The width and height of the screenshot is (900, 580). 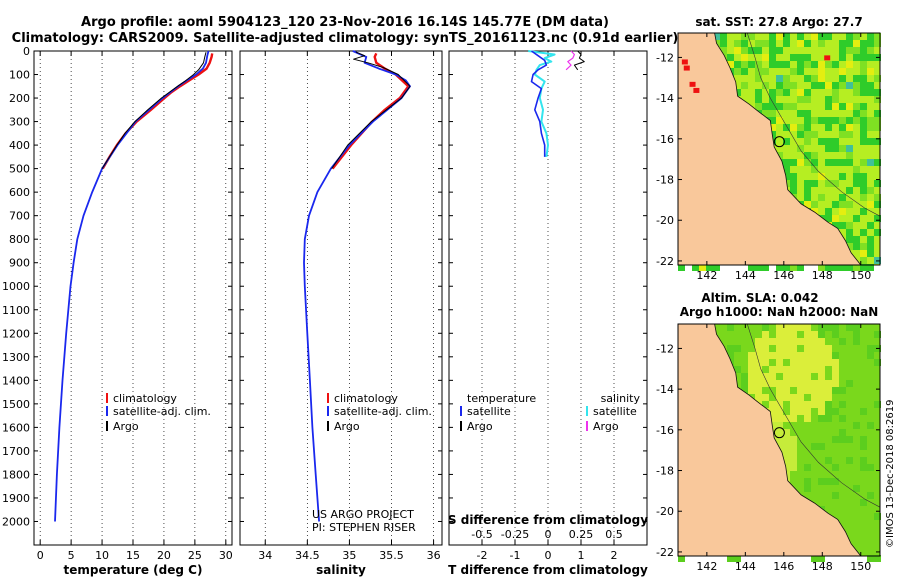 What do you see at coordinates (890, 474) in the screenshot?
I see `credit-text: ©IMOS 13-Dec-2018 08:2619` at bounding box center [890, 474].